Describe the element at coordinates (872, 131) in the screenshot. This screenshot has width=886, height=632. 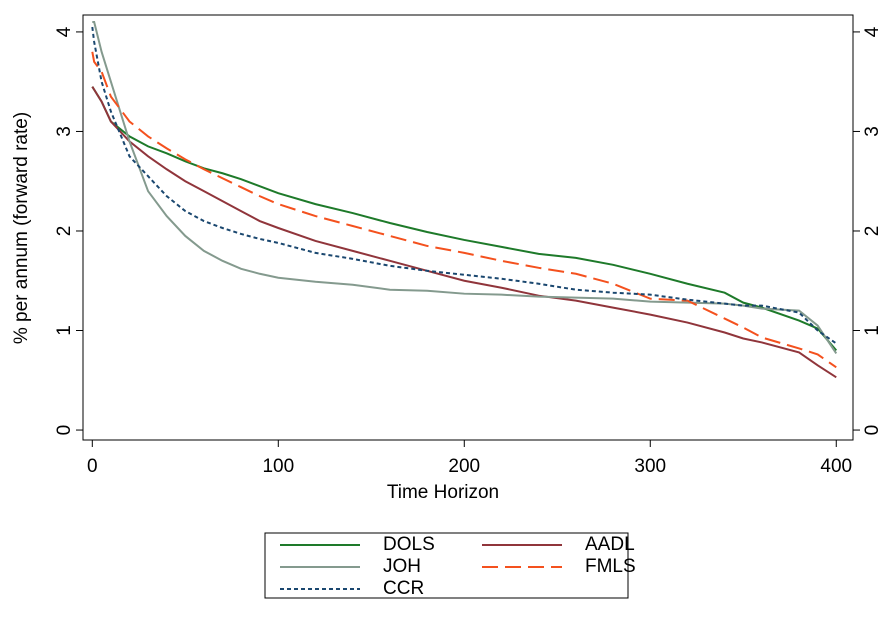
I see `y2-tick-label: 3` at that location.